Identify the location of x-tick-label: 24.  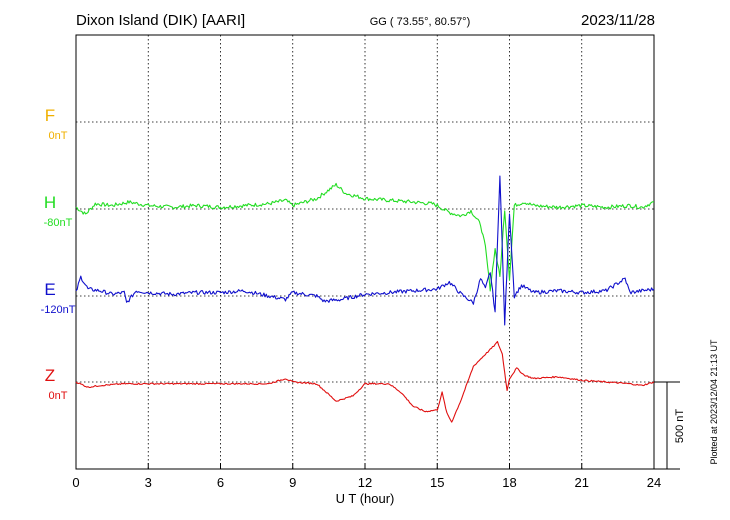
(654, 482).